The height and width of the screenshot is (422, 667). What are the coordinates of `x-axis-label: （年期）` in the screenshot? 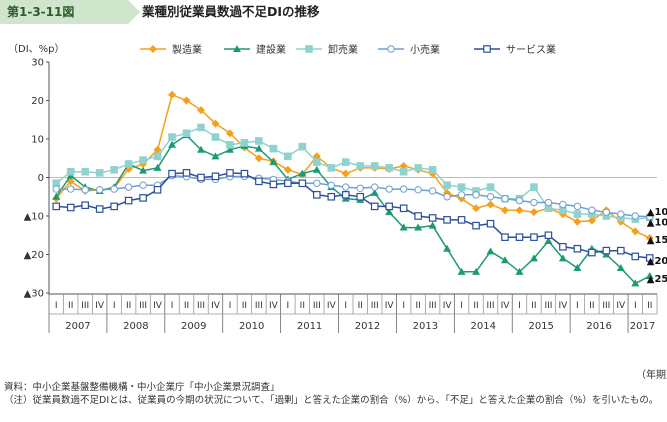 It's located at (651, 374).